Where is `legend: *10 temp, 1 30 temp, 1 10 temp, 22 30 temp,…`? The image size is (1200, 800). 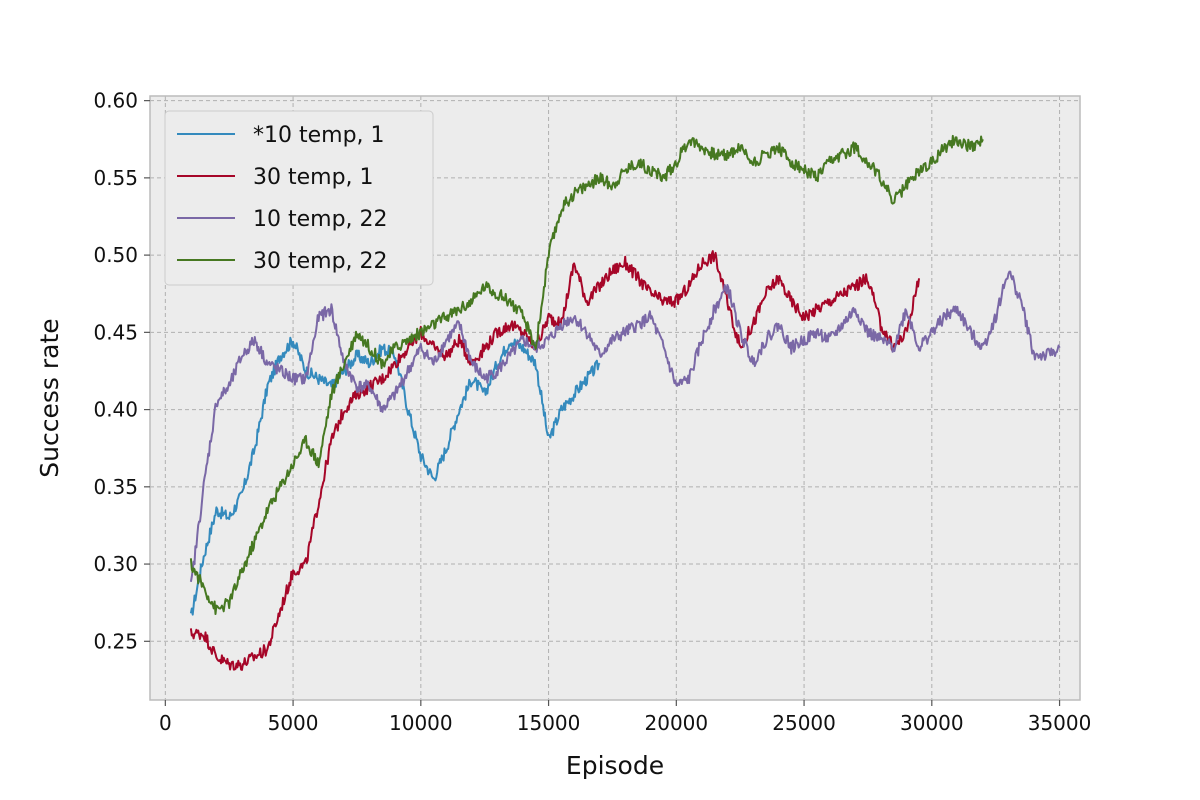
legend: *10 temp, 1 30 temp, 1 10 temp, 22 30 temp,… is located at coordinates (299, 198).